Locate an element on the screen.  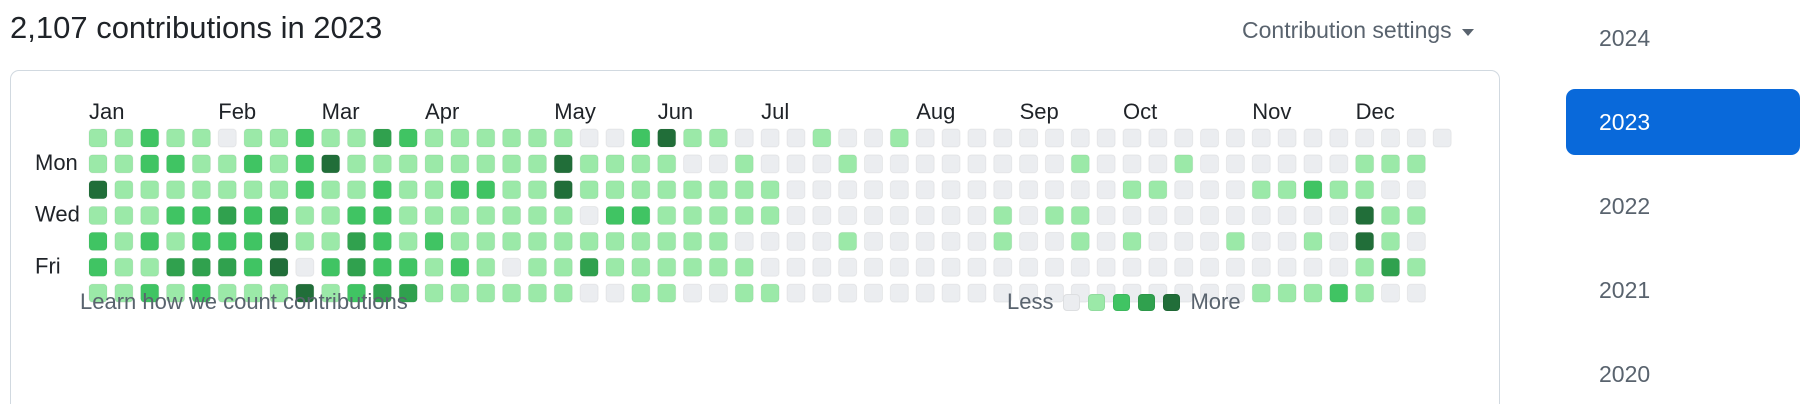
learn-how-link: Learn how we count contributions is located at coordinates (244, 301).